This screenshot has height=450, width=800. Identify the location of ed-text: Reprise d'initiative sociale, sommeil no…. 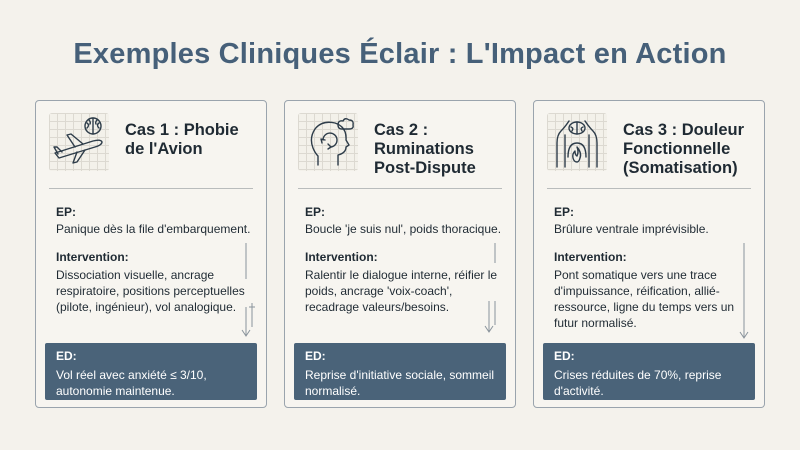
(400, 383).